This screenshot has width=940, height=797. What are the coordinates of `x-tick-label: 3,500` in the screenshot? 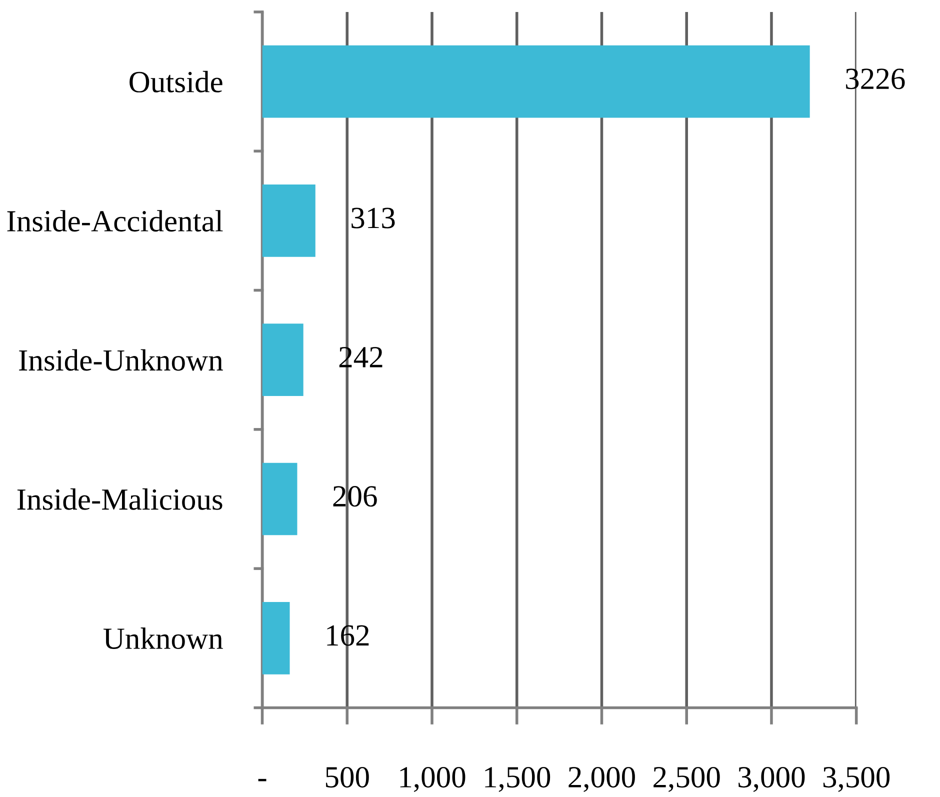 It's located at (856, 779).